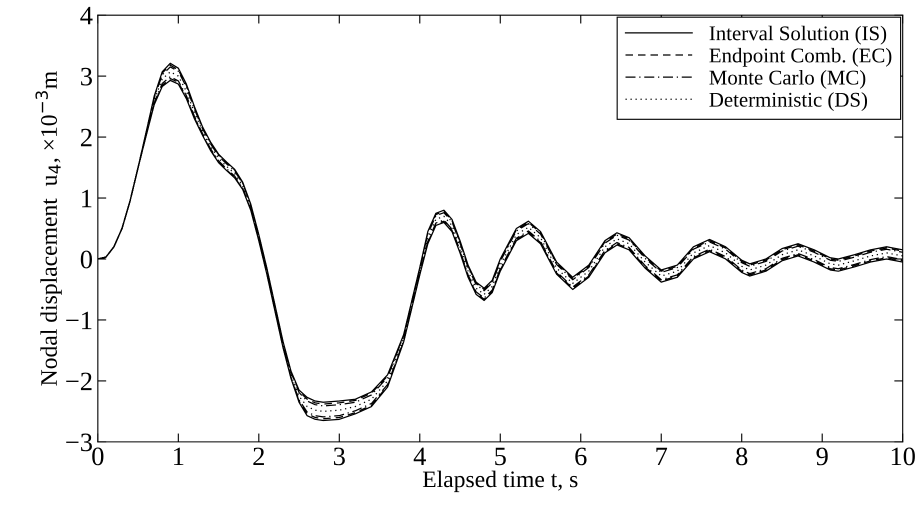 The width and height of the screenshot is (923, 505). I want to click on y-tick-label: 3, so click(86, 77).